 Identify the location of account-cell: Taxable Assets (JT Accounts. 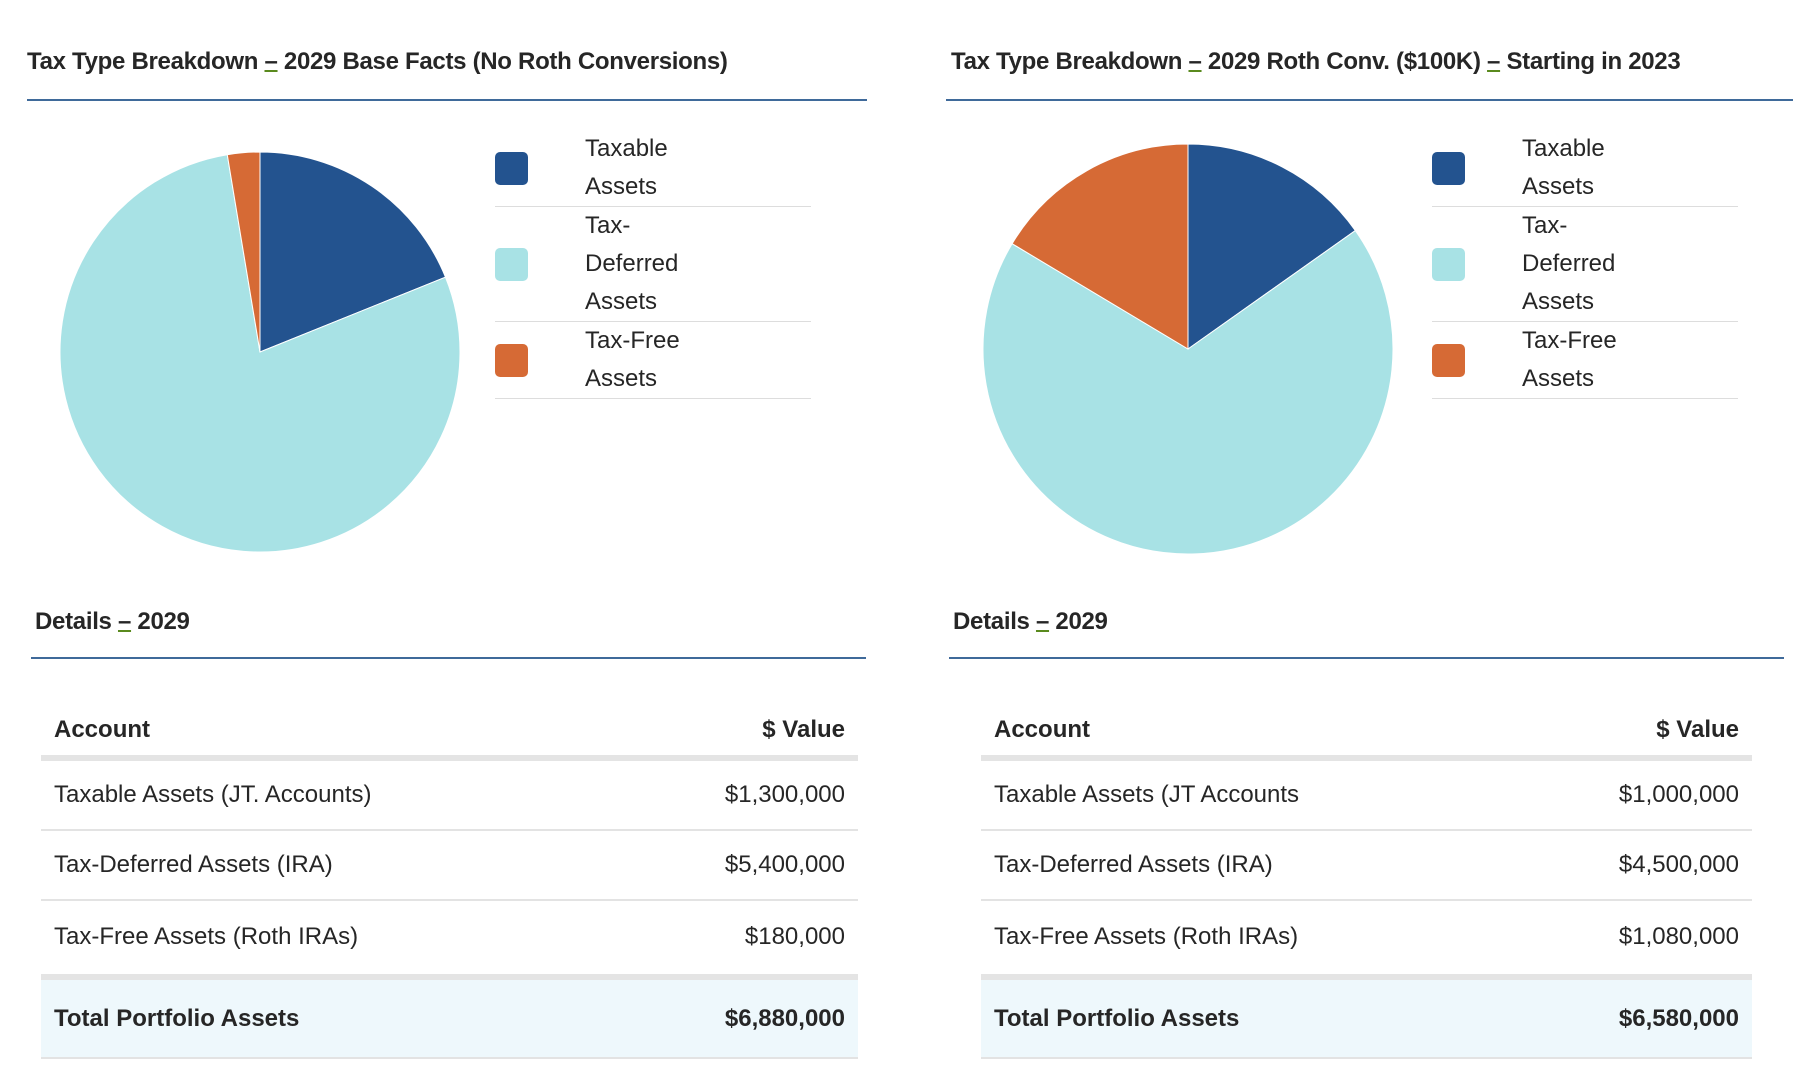
(1147, 794).